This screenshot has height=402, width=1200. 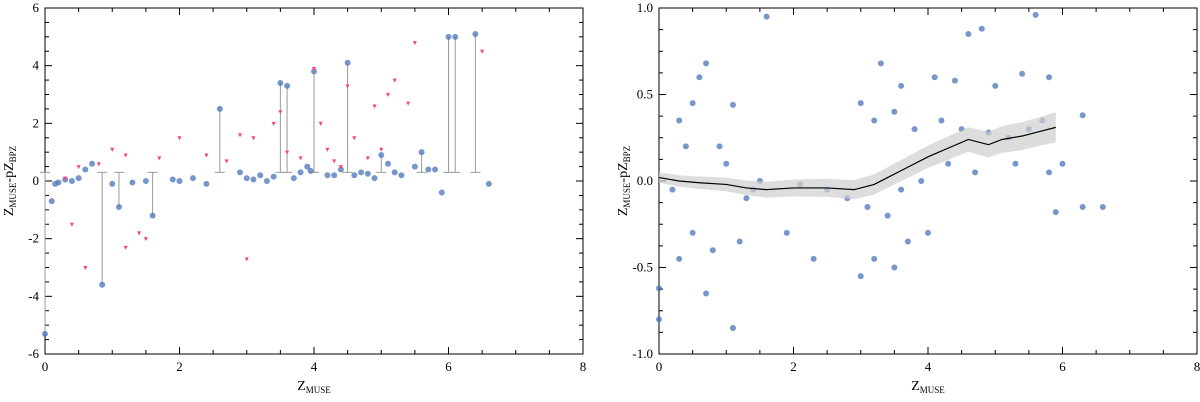 I want to click on x-tick-label: 0, so click(x=45, y=366).